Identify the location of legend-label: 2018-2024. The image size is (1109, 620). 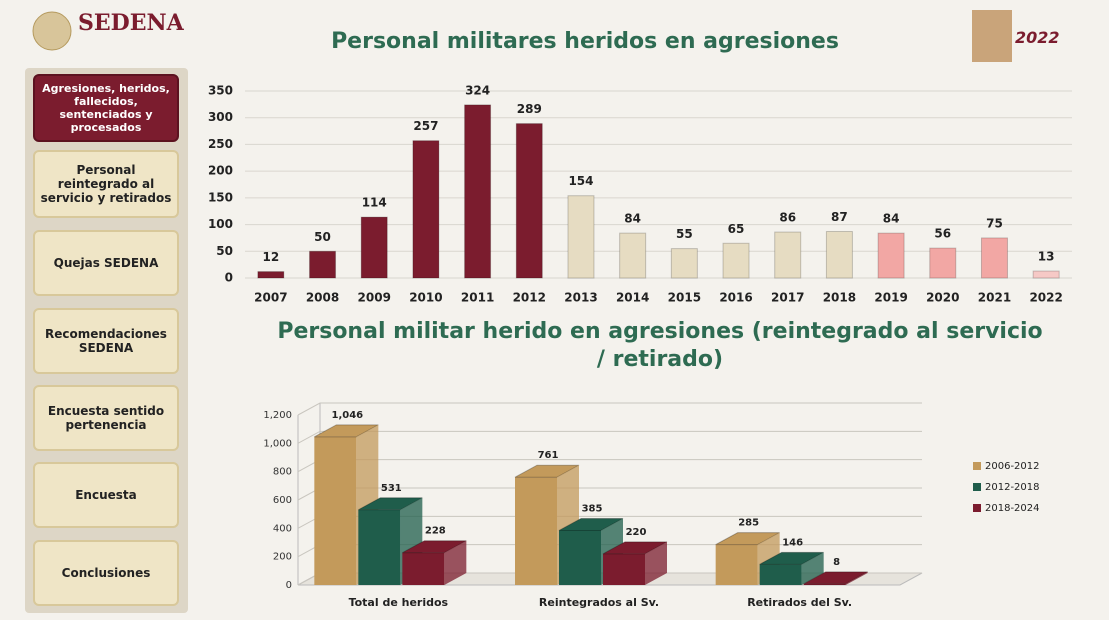
(1012, 508).